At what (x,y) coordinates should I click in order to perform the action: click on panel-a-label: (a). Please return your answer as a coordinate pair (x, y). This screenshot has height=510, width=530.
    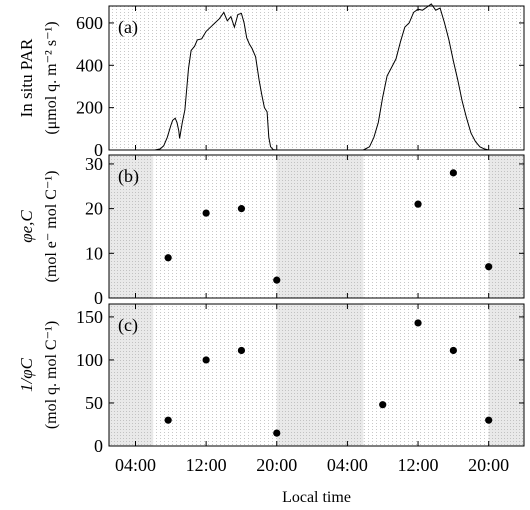
    Looking at the image, I should click on (128, 27).